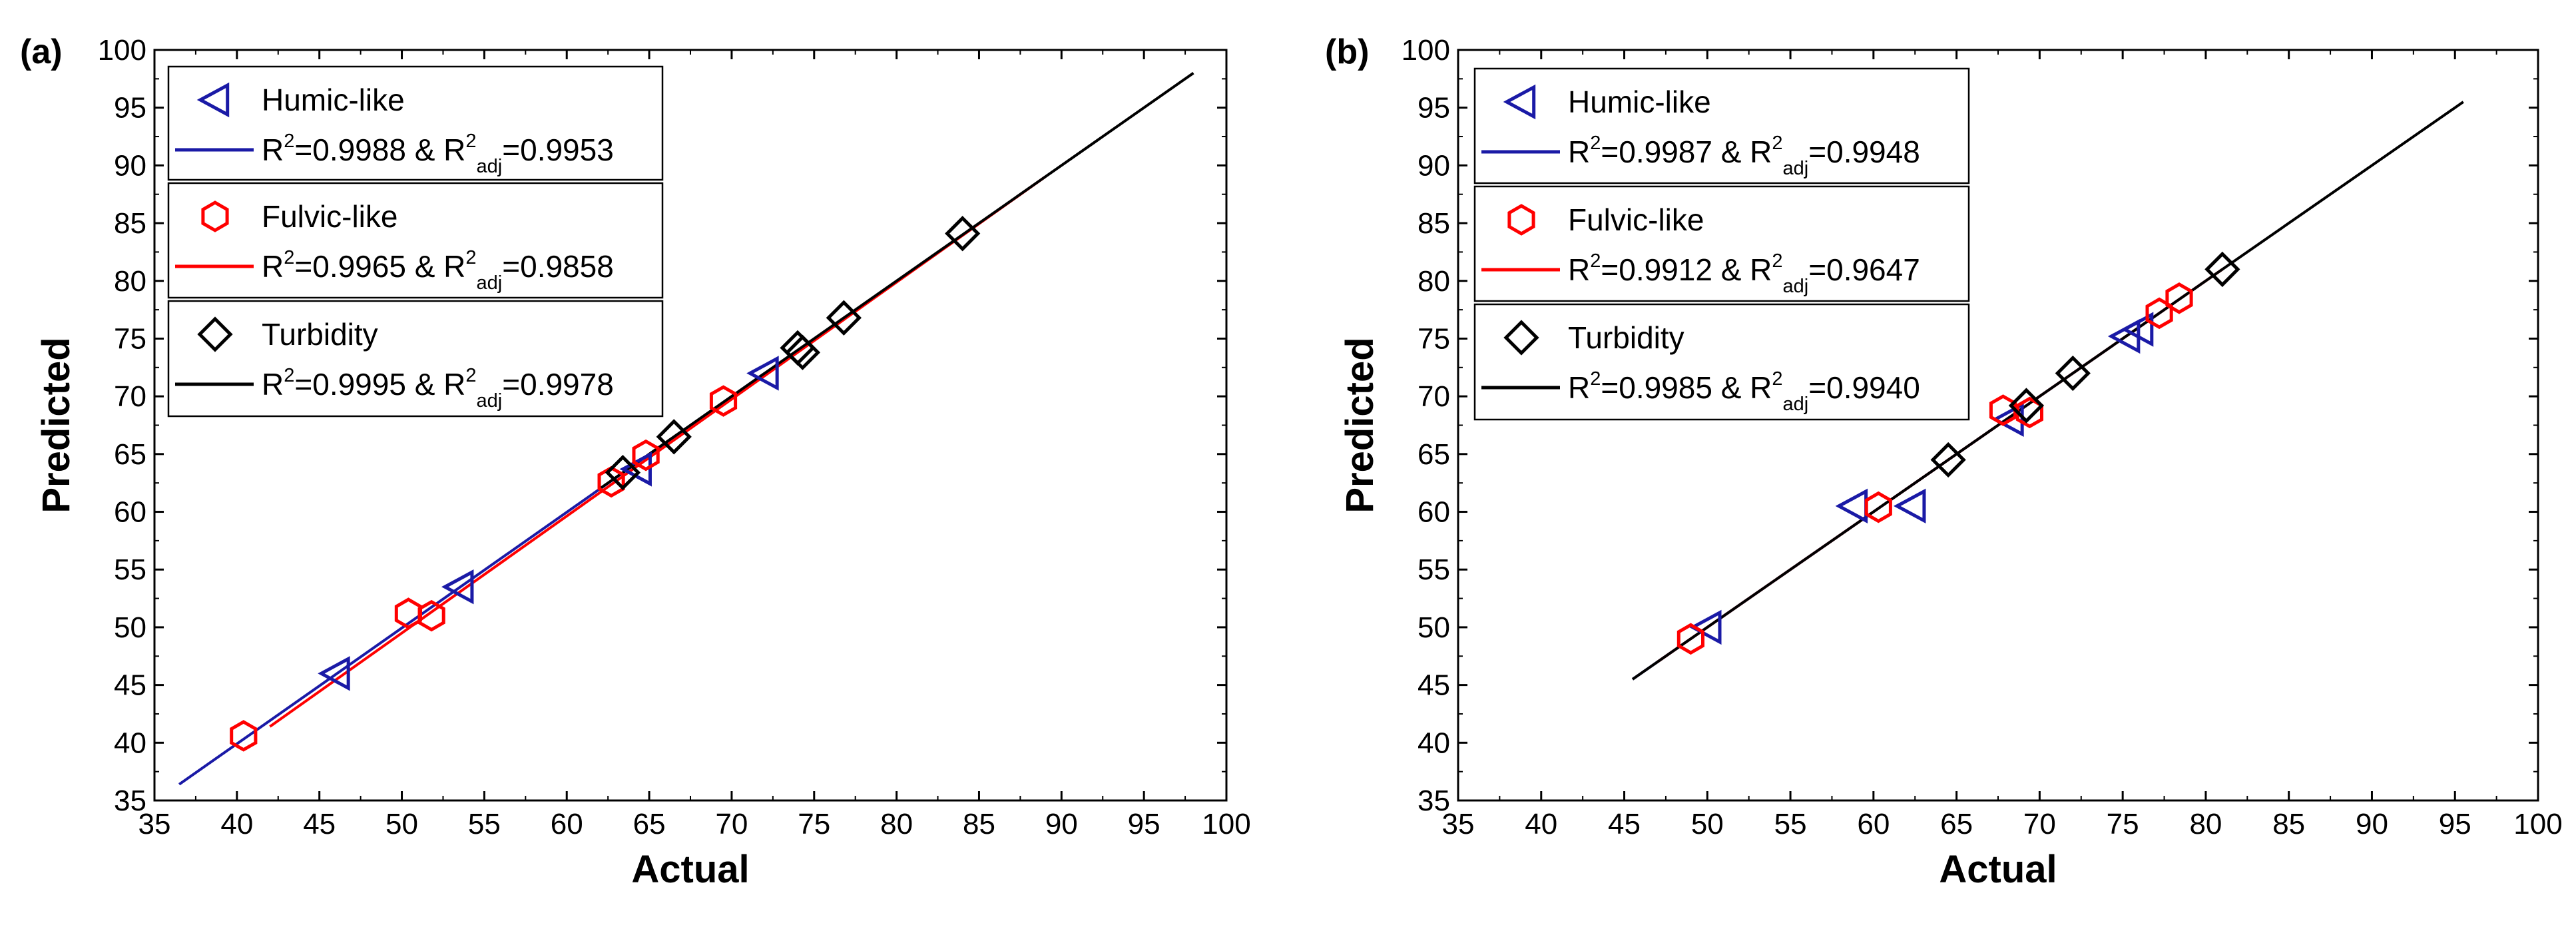 This screenshot has height=939, width=2576. Describe the element at coordinates (1347, 52) in the screenshot. I see `panel-label: (b)` at that location.